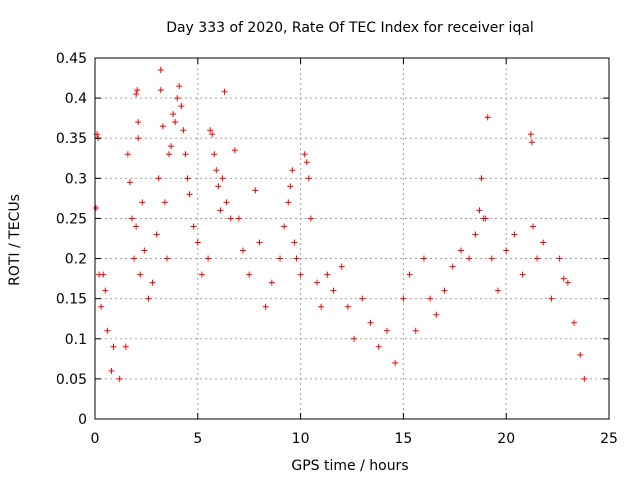 The image size is (640, 480). What do you see at coordinates (349, 466) in the screenshot?
I see `x-axis-label: GPS time / hours` at bounding box center [349, 466].